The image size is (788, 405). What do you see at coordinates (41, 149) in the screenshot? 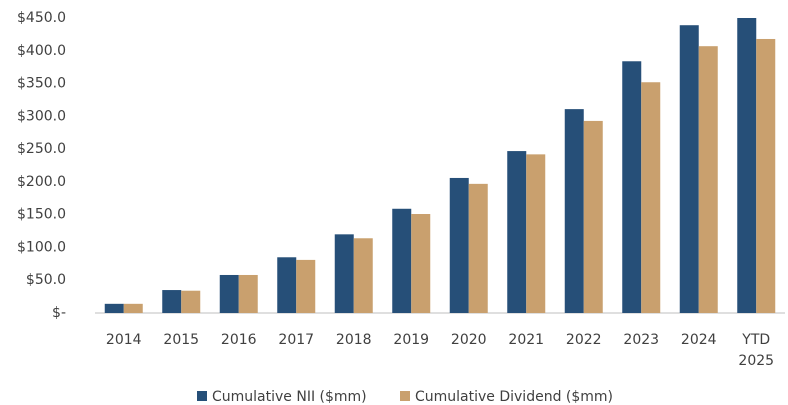
I see `y-tick-label: $250.0` at bounding box center [41, 149].